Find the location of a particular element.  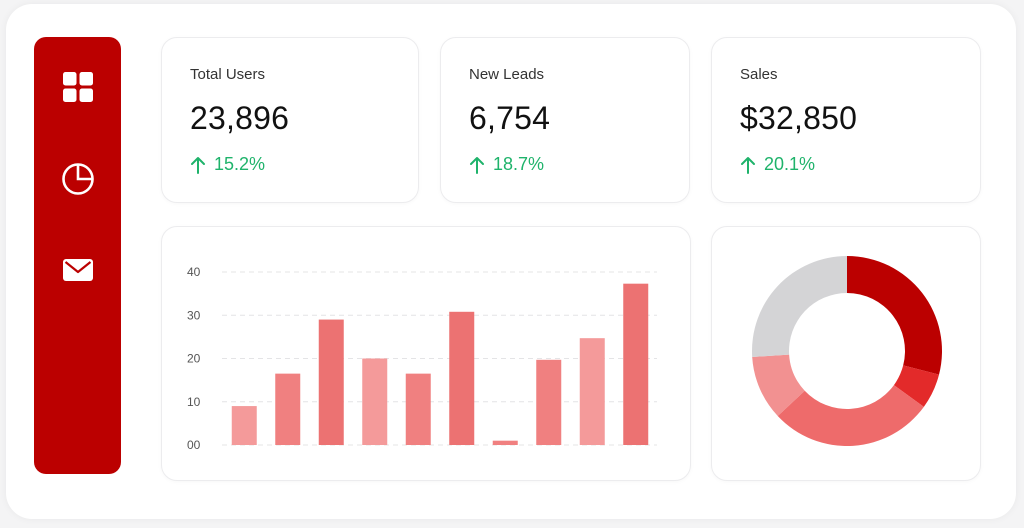

sidebar-item-dashboard is located at coordinates (78, 87).